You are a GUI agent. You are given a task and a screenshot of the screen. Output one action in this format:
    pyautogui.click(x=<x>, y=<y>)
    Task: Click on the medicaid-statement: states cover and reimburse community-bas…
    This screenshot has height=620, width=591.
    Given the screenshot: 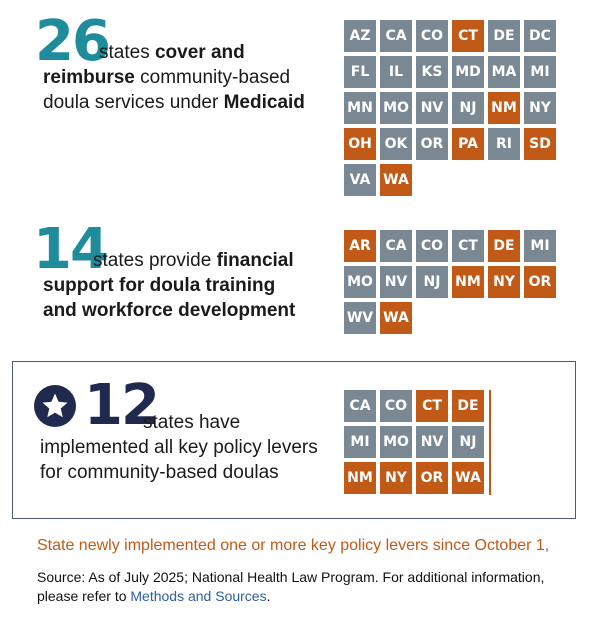 What is the action you would take?
    pyautogui.click(x=183, y=77)
    